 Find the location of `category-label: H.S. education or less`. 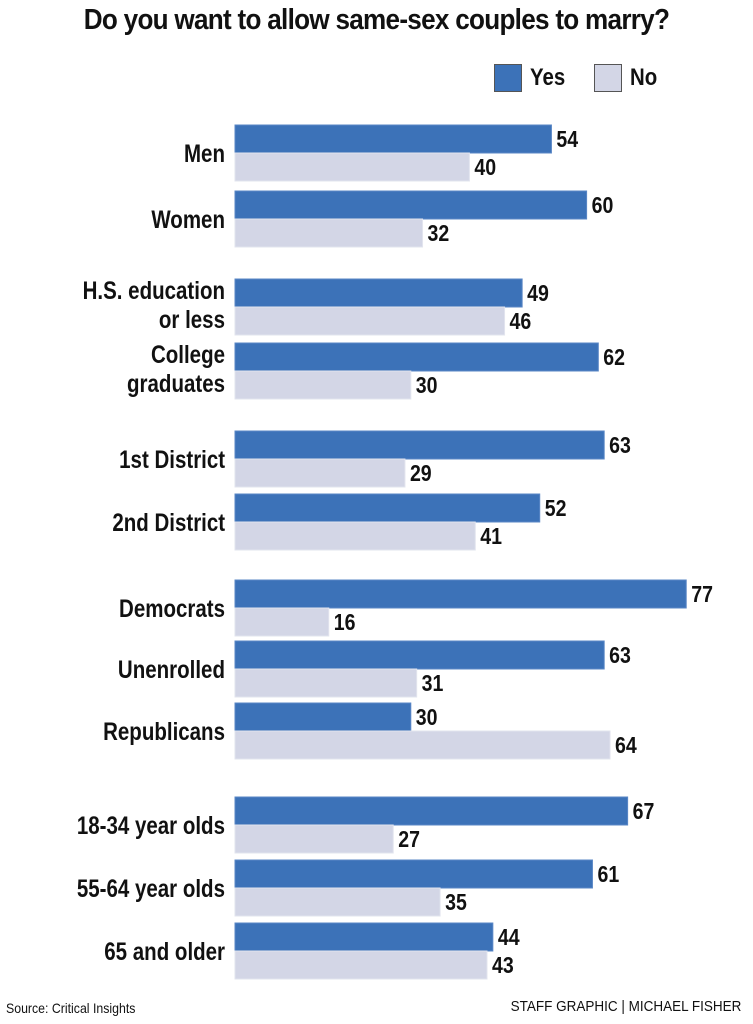

category-label: H.S. education or less is located at coordinates (154, 304).